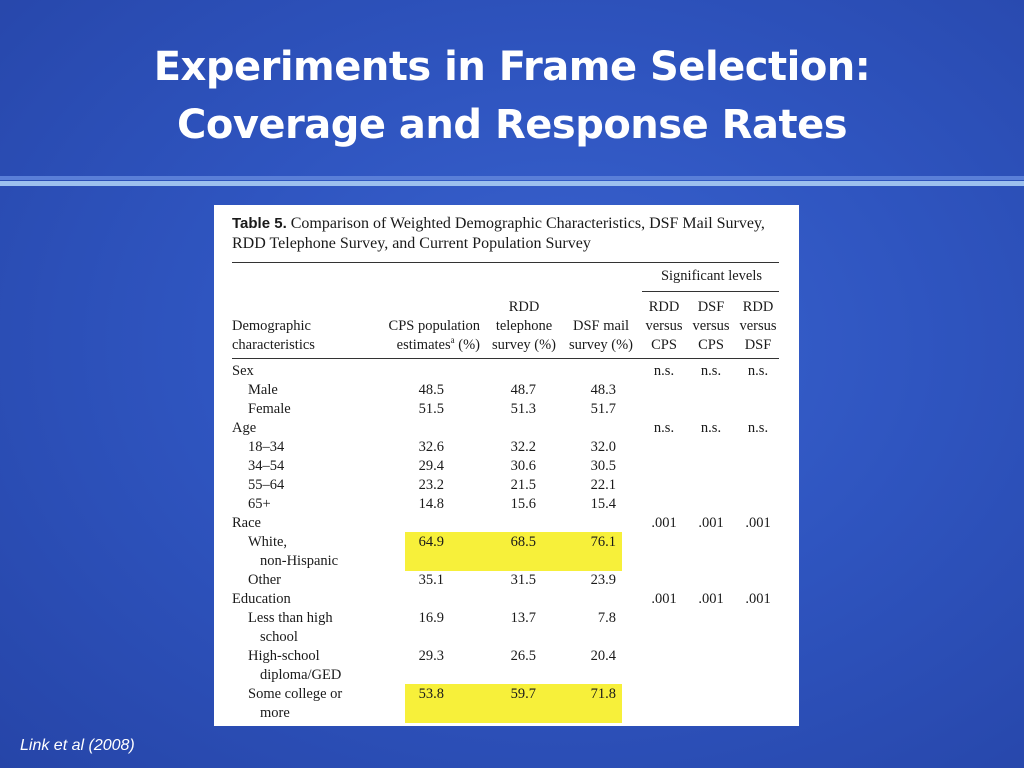 The image size is (1024, 768). I want to click on col-header-dsf-vs-cps: DSF versus CPS, so click(711, 326).